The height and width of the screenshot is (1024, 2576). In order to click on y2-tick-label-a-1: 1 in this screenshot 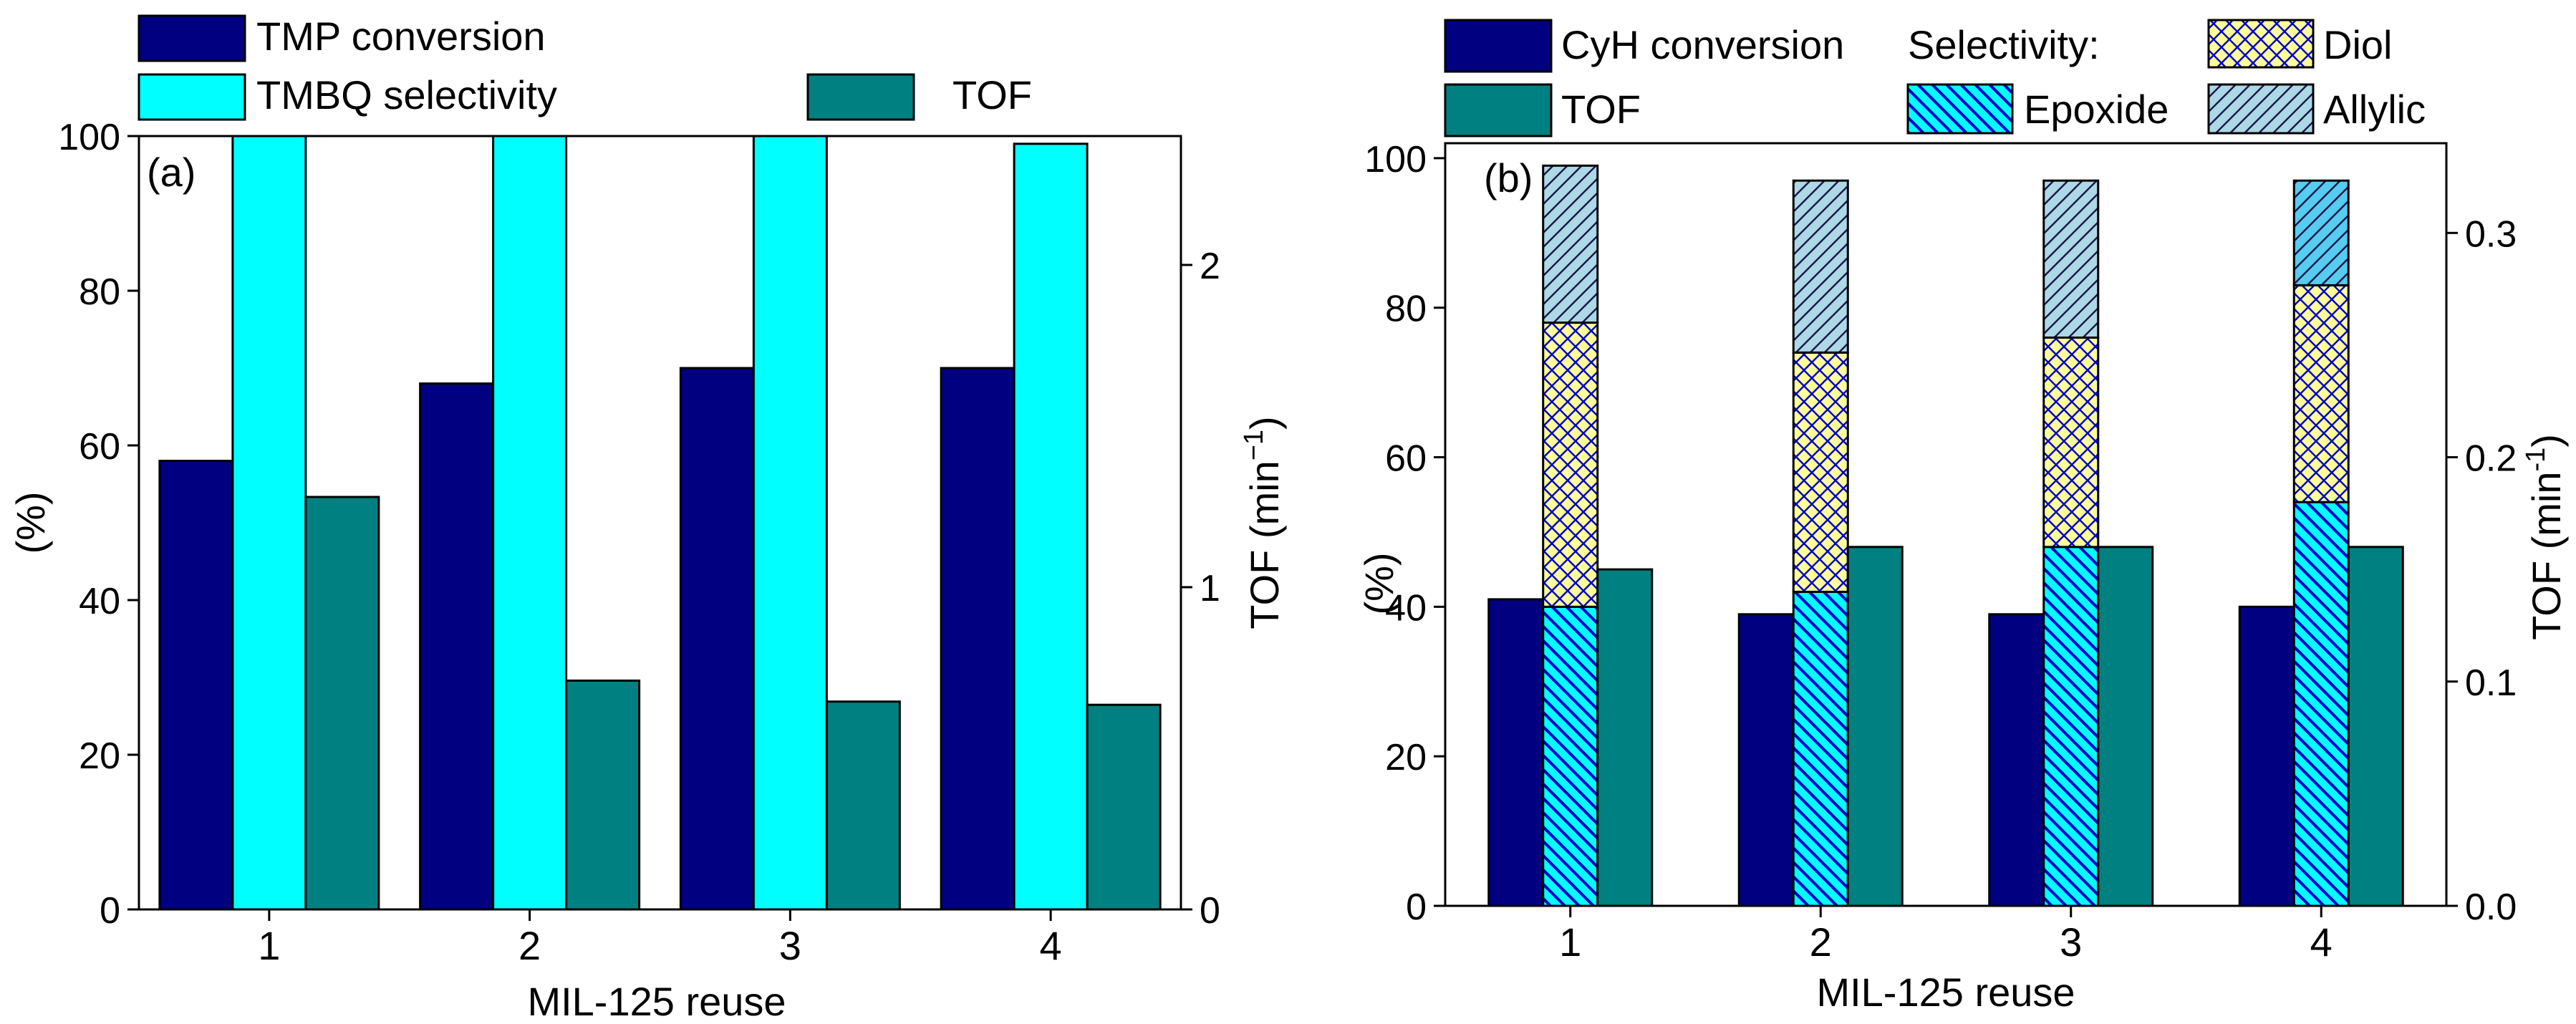, I will do `click(1210, 588)`.